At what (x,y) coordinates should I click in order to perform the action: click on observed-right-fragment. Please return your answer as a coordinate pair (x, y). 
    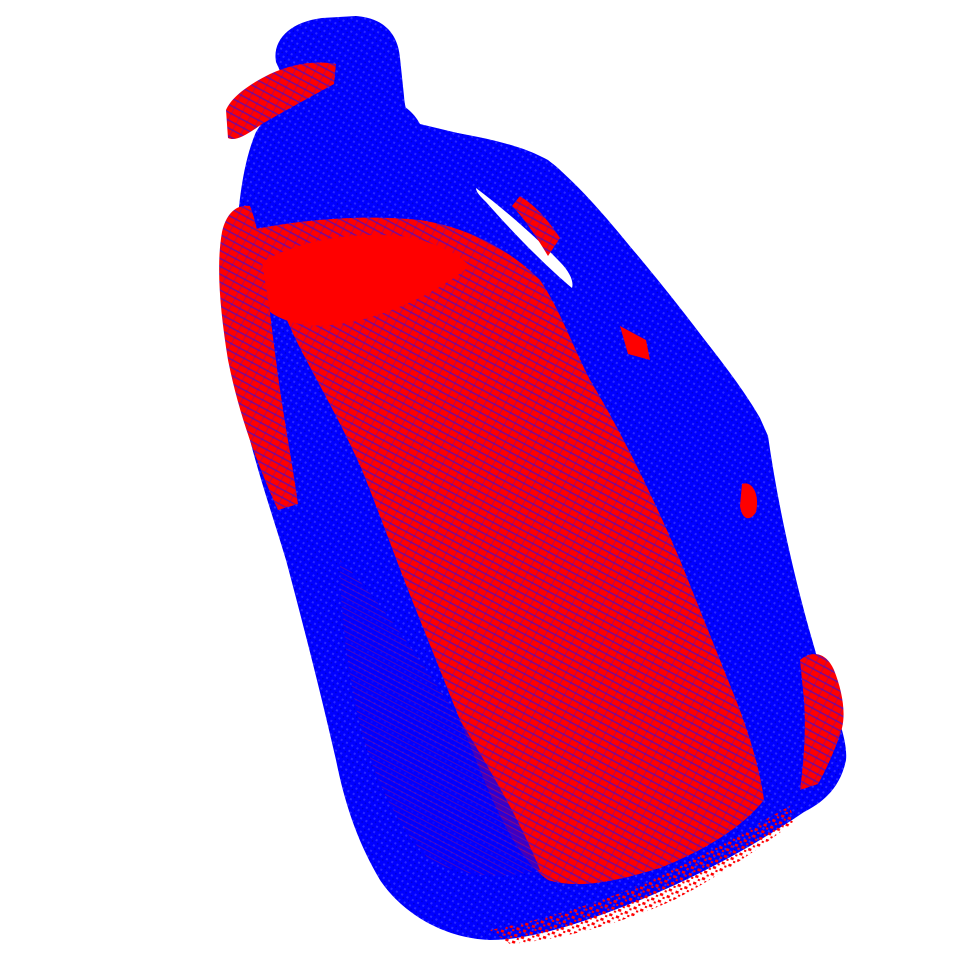
    Looking at the image, I should click on (822, 722).